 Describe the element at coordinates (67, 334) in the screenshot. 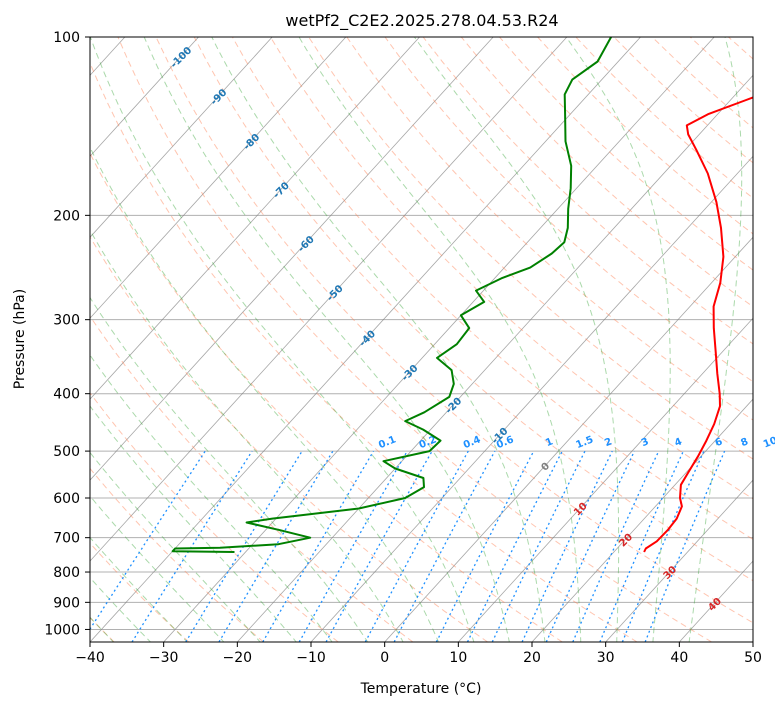

I see `y-axis: 1000 900 800 700 600 500 400 300 200 100` at that location.